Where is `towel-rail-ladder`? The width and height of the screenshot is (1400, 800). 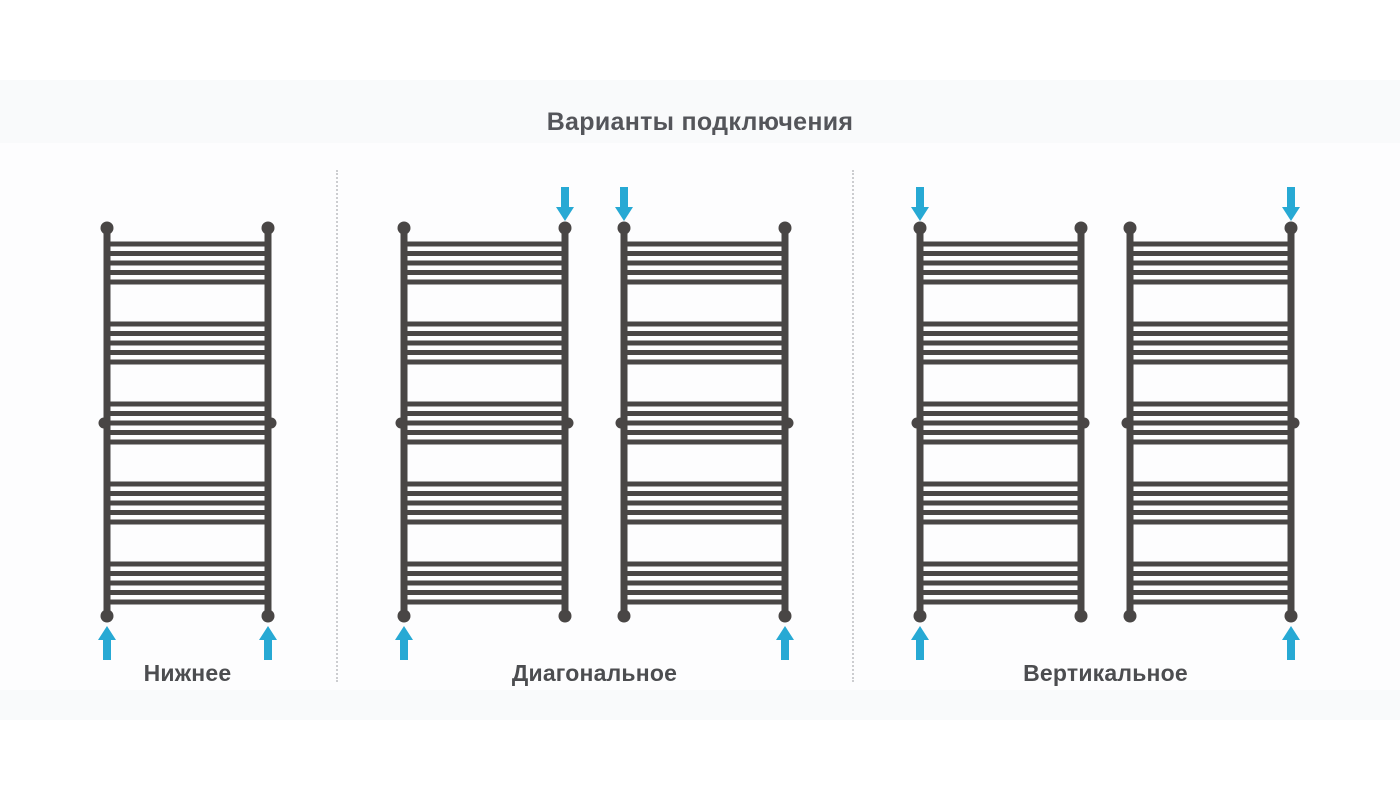 towel-rail-ladder is located at coordinates (187, 422).